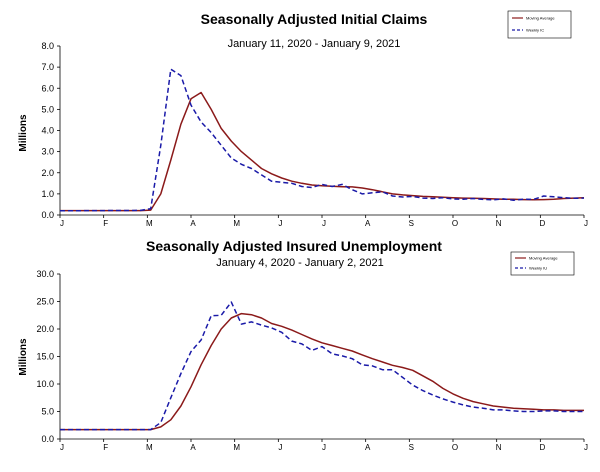 This screenshot has width=600, height=472. I want to click on legend: Moving Average Weekly IC, so click(539, 24).